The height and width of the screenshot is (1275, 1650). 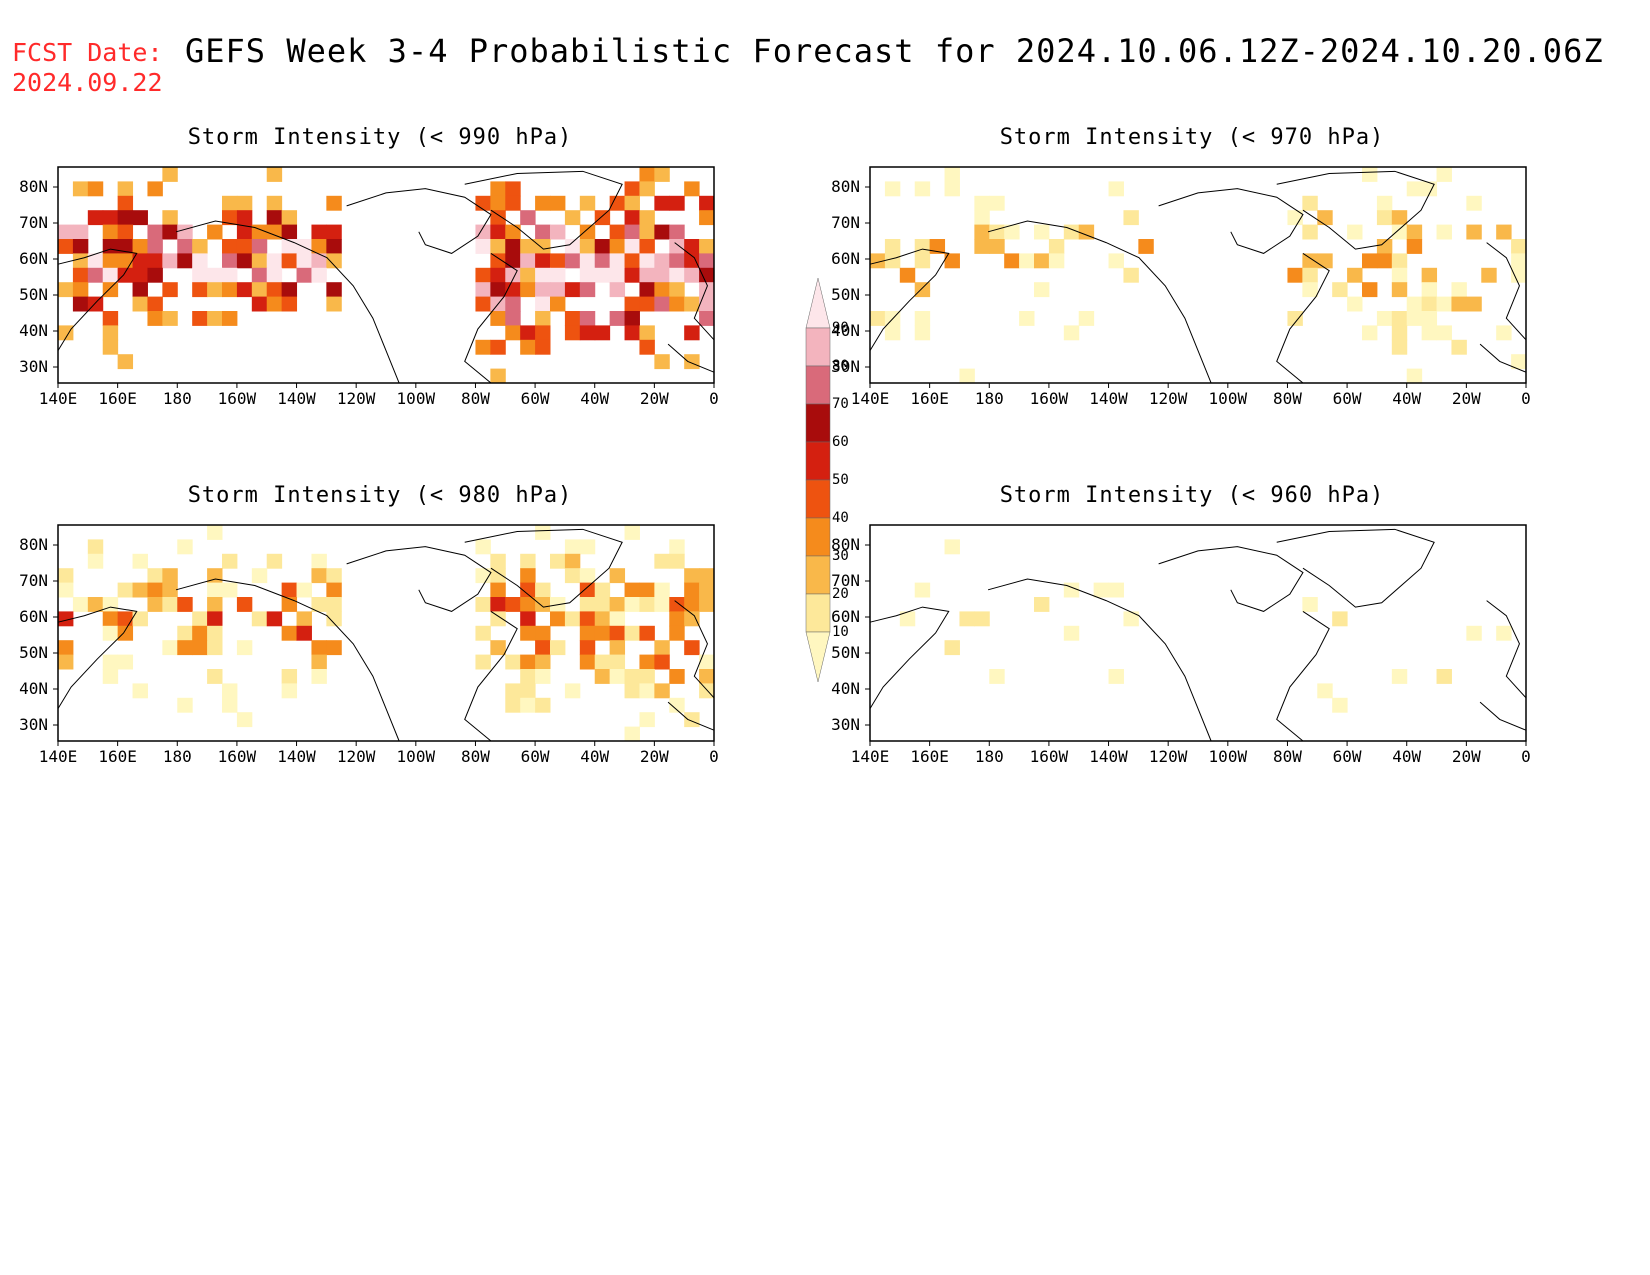 I want to click on lon-label: 100W, so click(x=1228, y=756).